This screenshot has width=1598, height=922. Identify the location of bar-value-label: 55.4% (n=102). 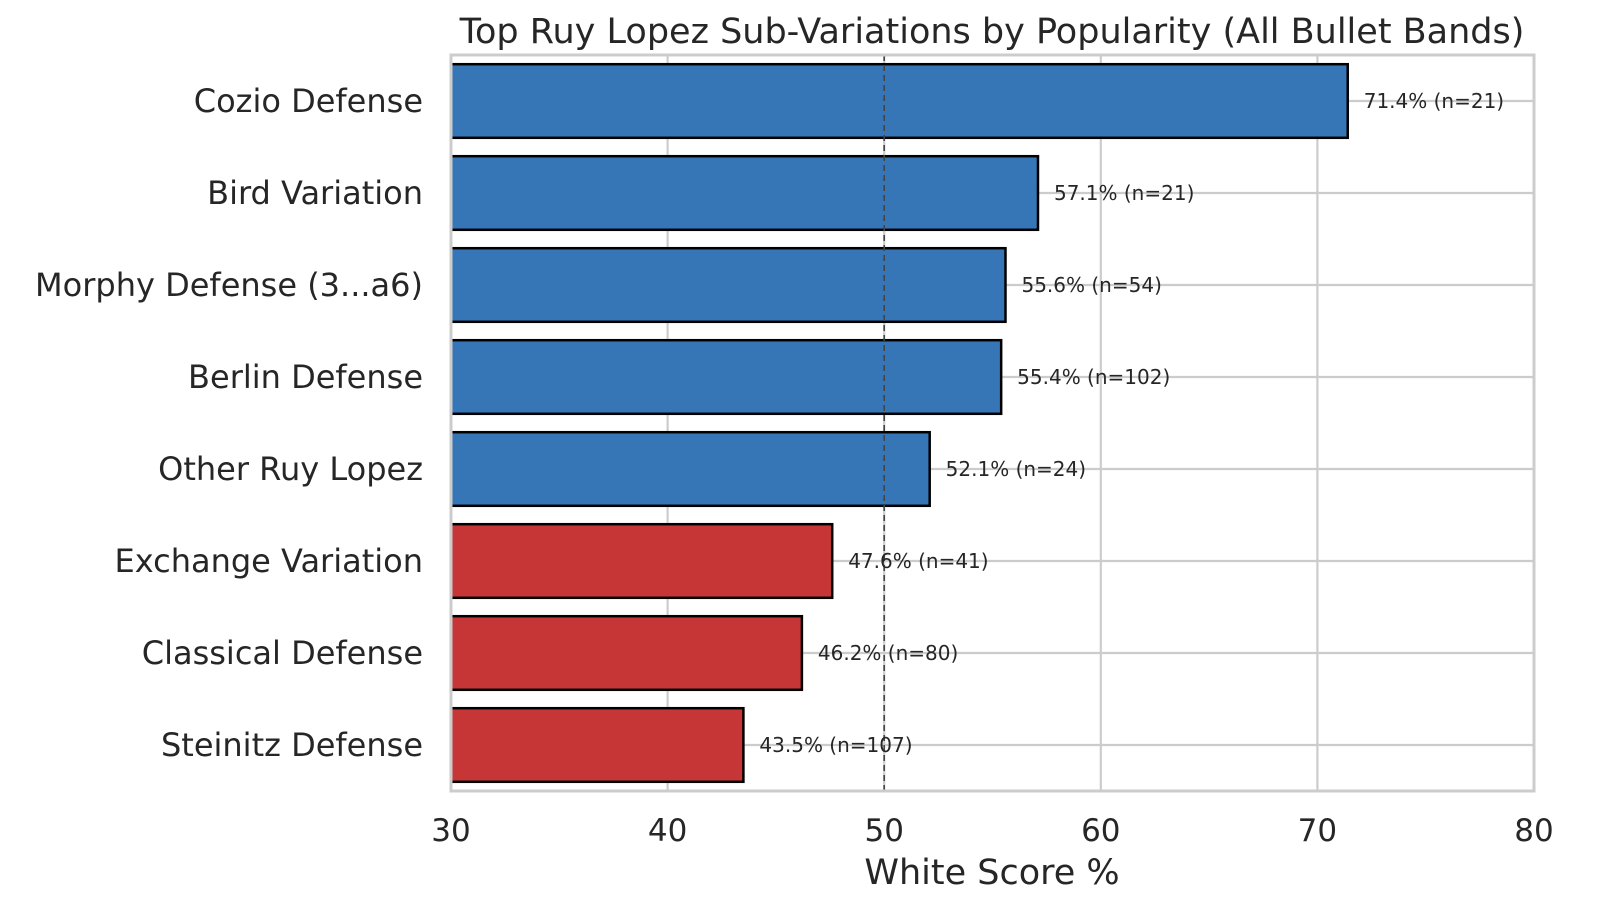
(1093, 377).